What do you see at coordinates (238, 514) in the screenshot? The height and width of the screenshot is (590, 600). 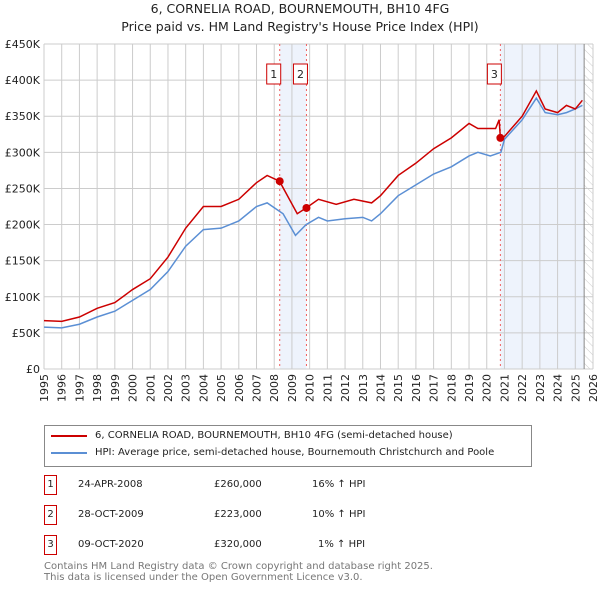 I see `sale-price: £223,000` at bounding box center [238, 514].